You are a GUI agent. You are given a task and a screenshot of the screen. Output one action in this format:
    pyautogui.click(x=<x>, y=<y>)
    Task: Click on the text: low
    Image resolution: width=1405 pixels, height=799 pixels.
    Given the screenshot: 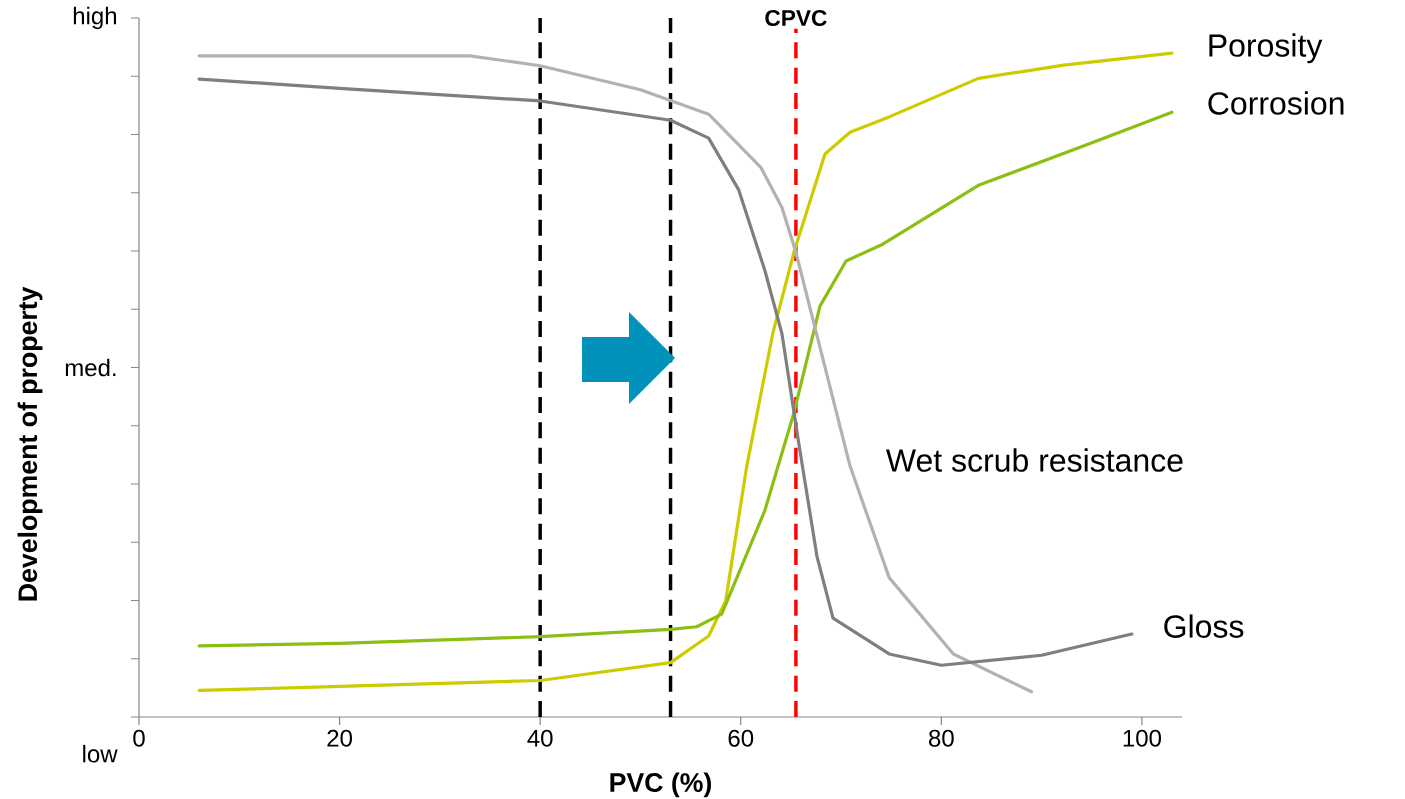 What is the action you would take?
    pyautogui.click(x=100, y=753)
    